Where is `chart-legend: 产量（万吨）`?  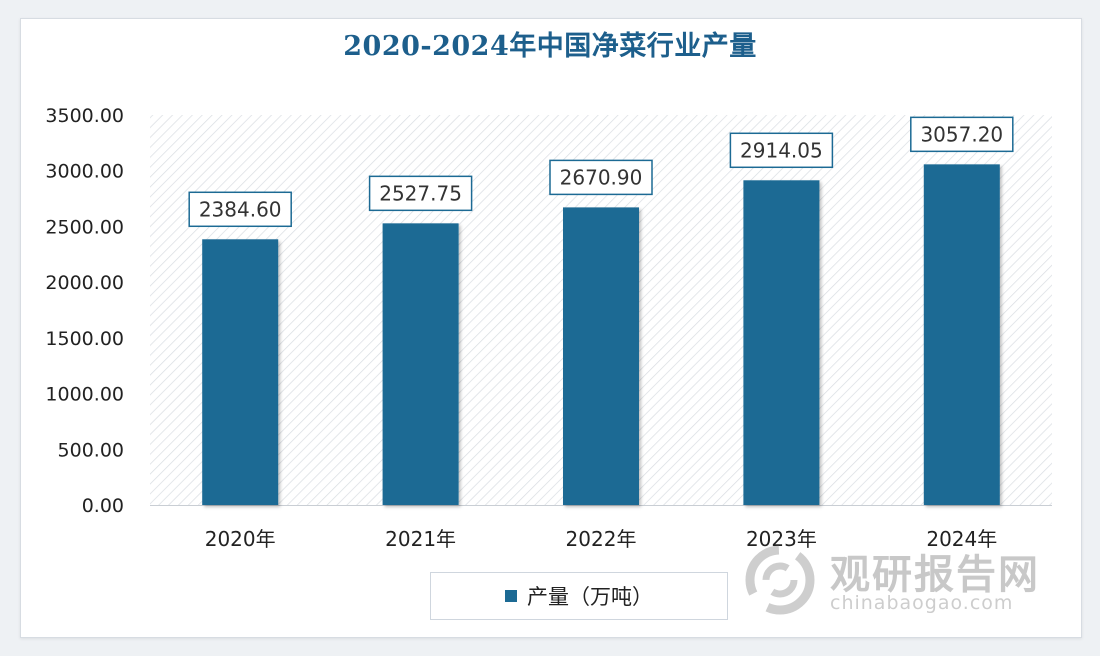 chart-legend: 产量（万吨） is located at coordinates (579, 596).